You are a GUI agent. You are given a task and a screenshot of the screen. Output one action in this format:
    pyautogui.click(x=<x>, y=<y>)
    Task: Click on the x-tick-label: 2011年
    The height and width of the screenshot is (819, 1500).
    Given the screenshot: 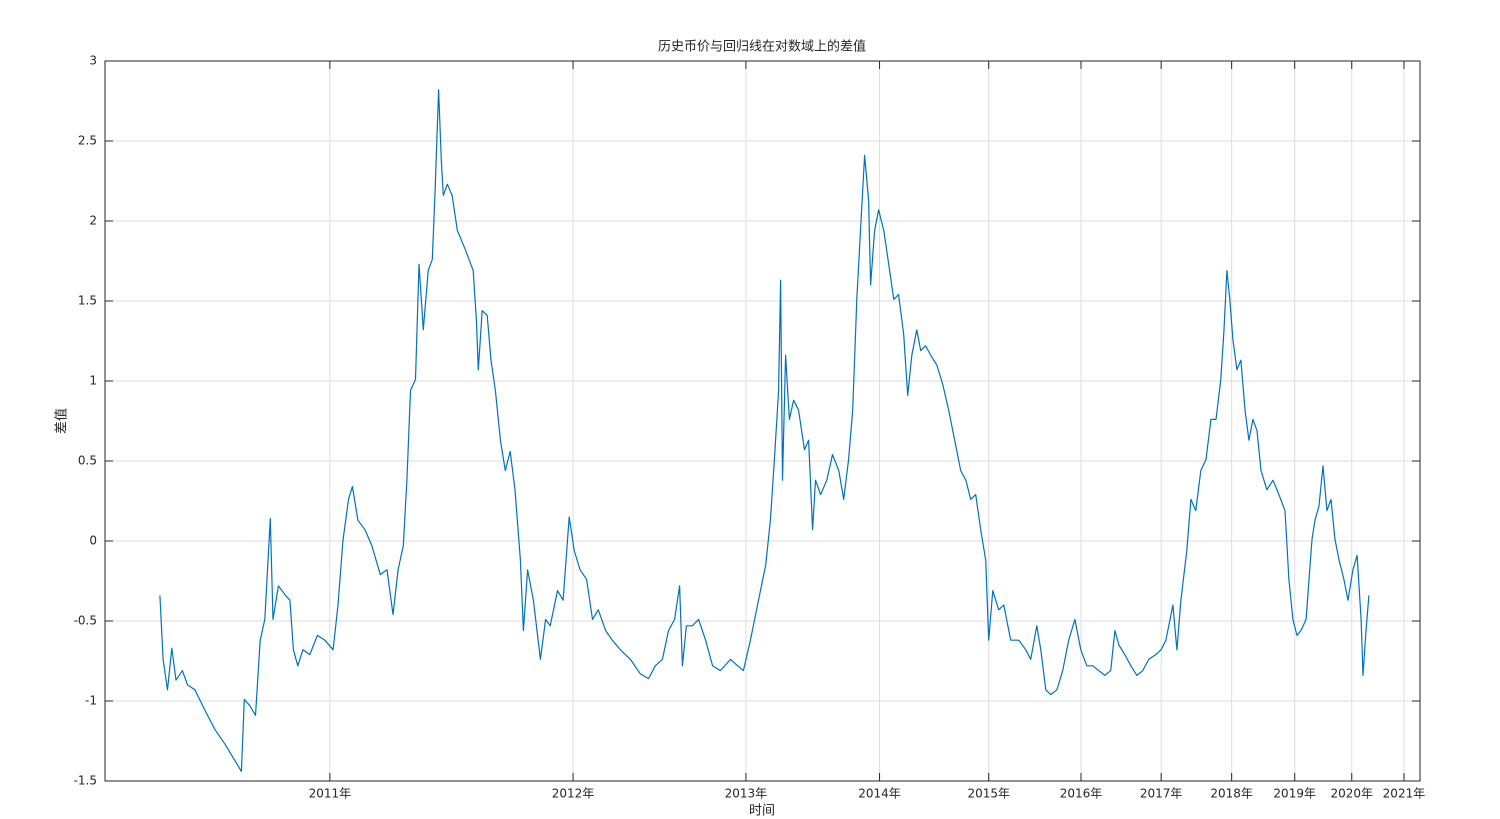 What is the action you would take?
    pyautogui.click(x=330, y=794)
    